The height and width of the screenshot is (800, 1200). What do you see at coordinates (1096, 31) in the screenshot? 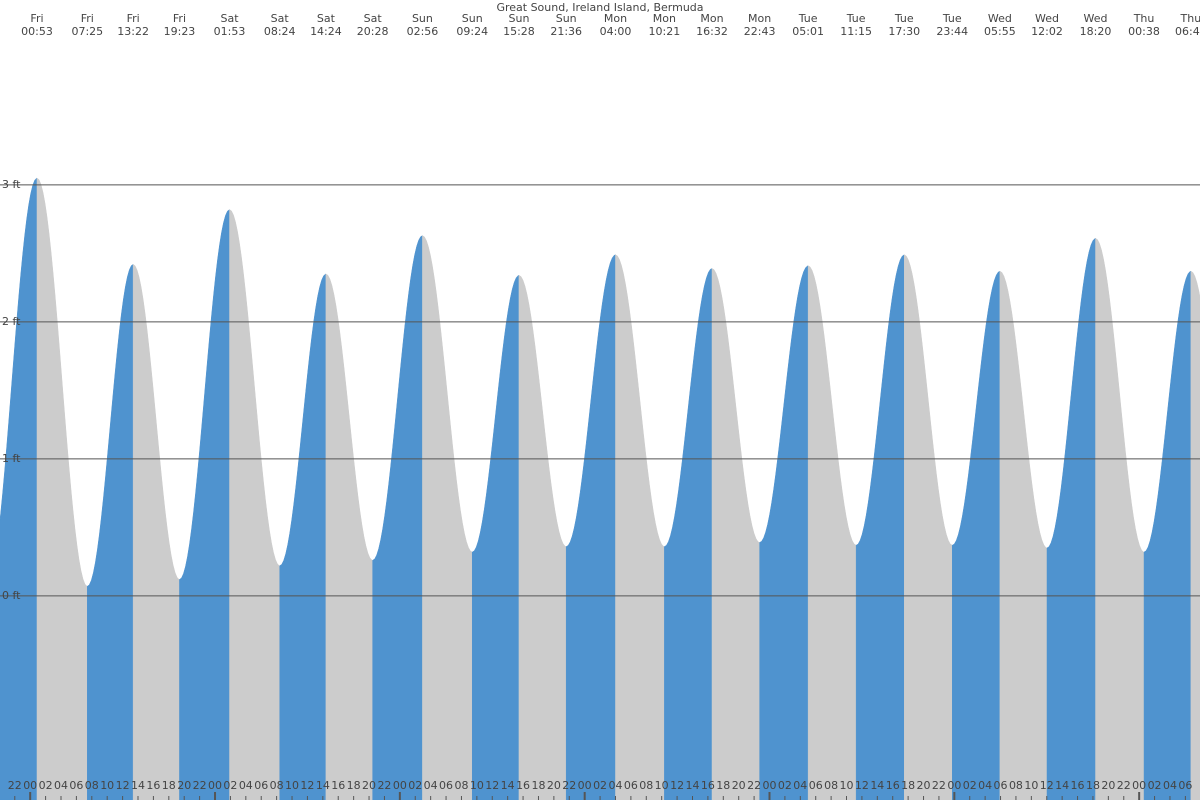
I see `extreme-time: 18:20` at bounding box center [1096, 31].